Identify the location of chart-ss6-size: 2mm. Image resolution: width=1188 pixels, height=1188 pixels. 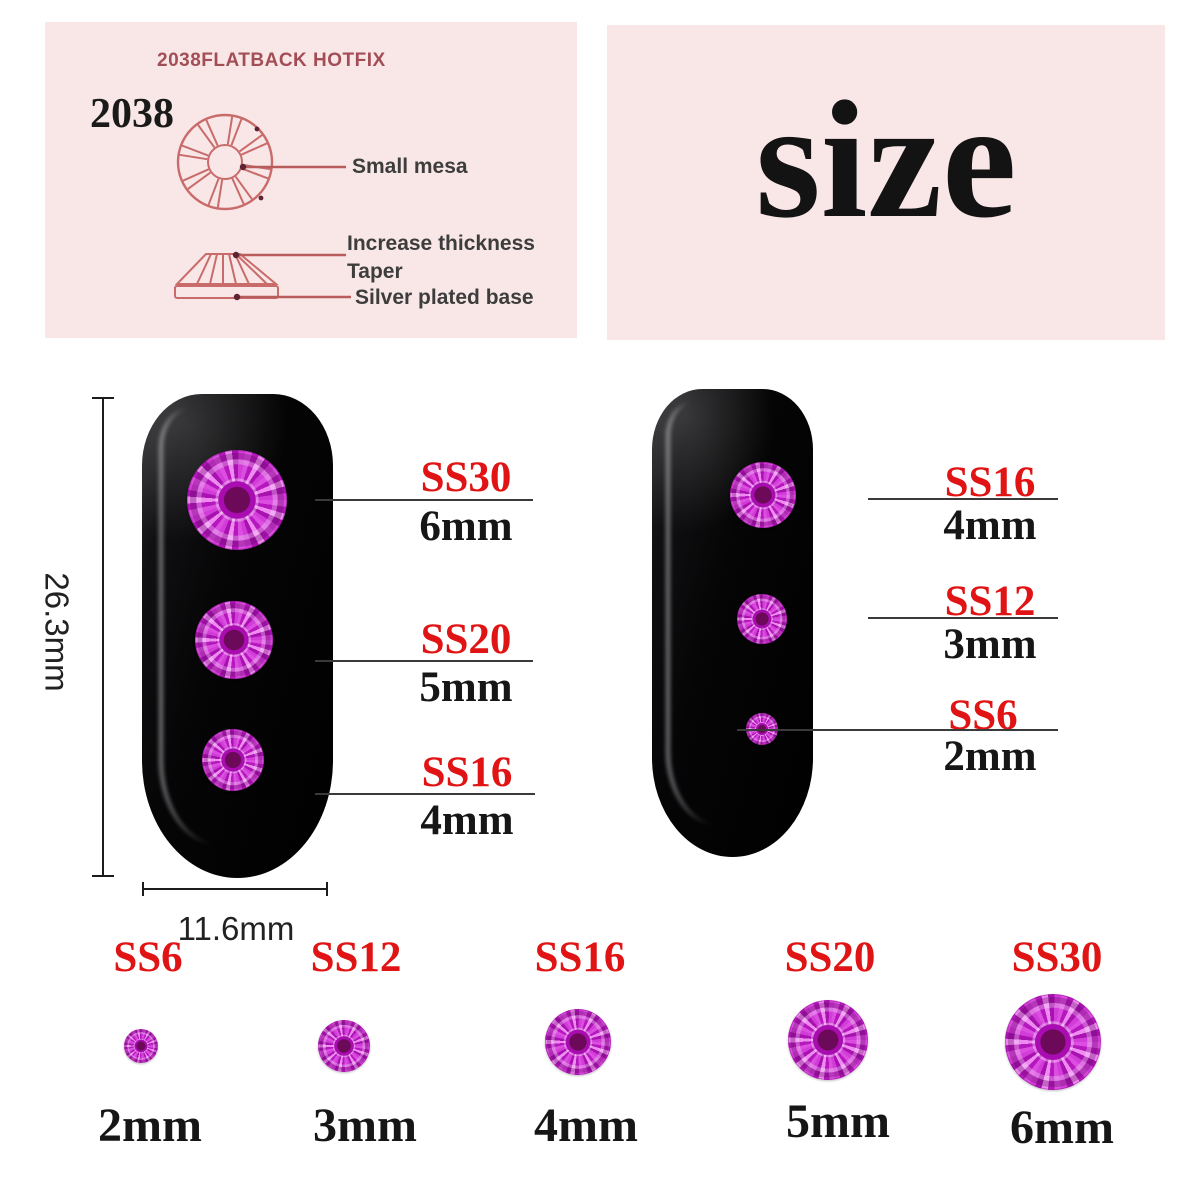
(150, 1125).